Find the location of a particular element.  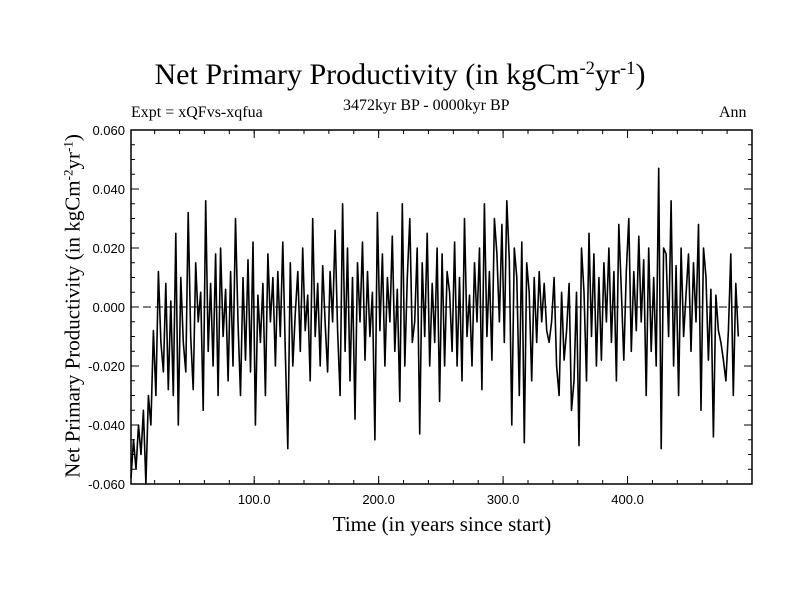

y-tick-label: -0.040 is located at coordinates (106, 425).